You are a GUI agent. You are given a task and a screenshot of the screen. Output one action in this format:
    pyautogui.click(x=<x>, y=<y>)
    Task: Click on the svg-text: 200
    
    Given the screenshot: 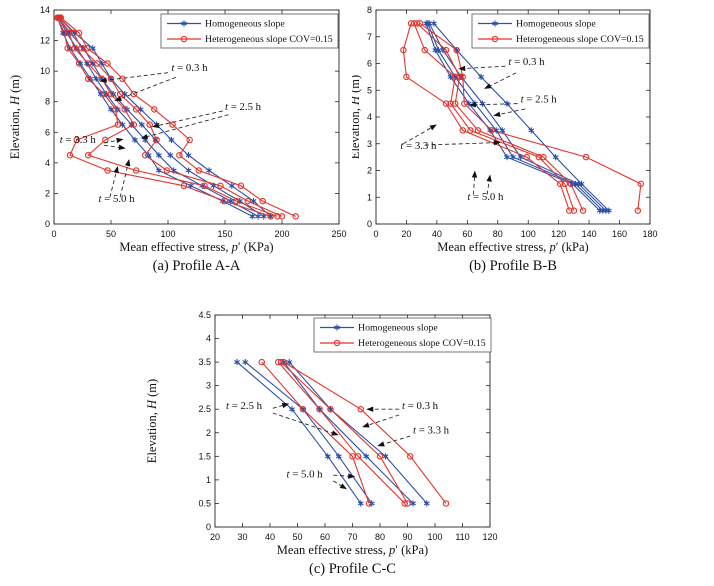 What is the action you would take?
    pyautogui.click(x=281, y=234)
    